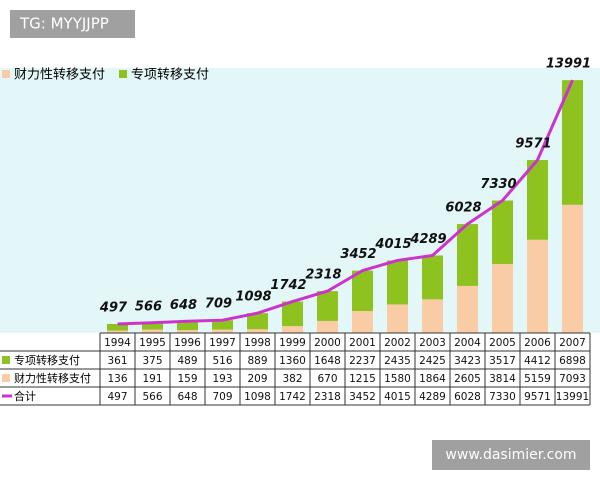  I want to click on data-label: 648, so click(183, 305).